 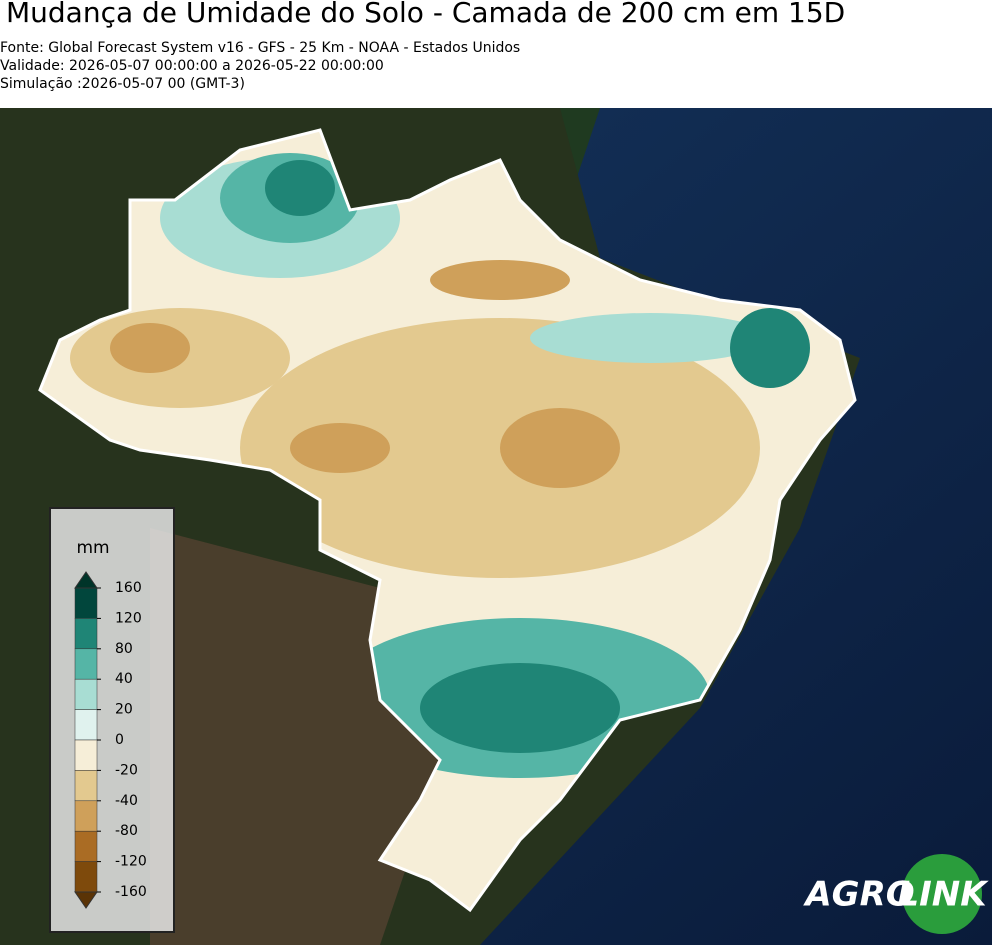 I want to click on colorbar-tick-label: 120, so click(x=128, y=618).